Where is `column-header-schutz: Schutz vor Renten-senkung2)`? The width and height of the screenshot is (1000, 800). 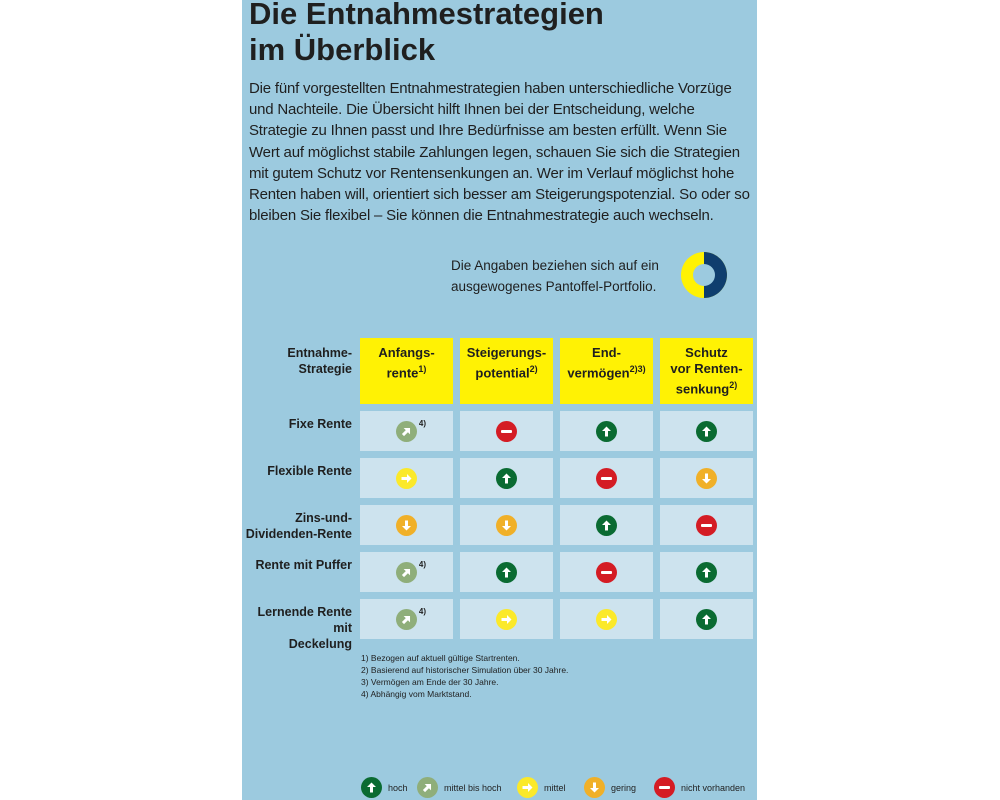 column-header-schutz: Schutz vor Renten-senkung2) is located at coordinates (706, 371).